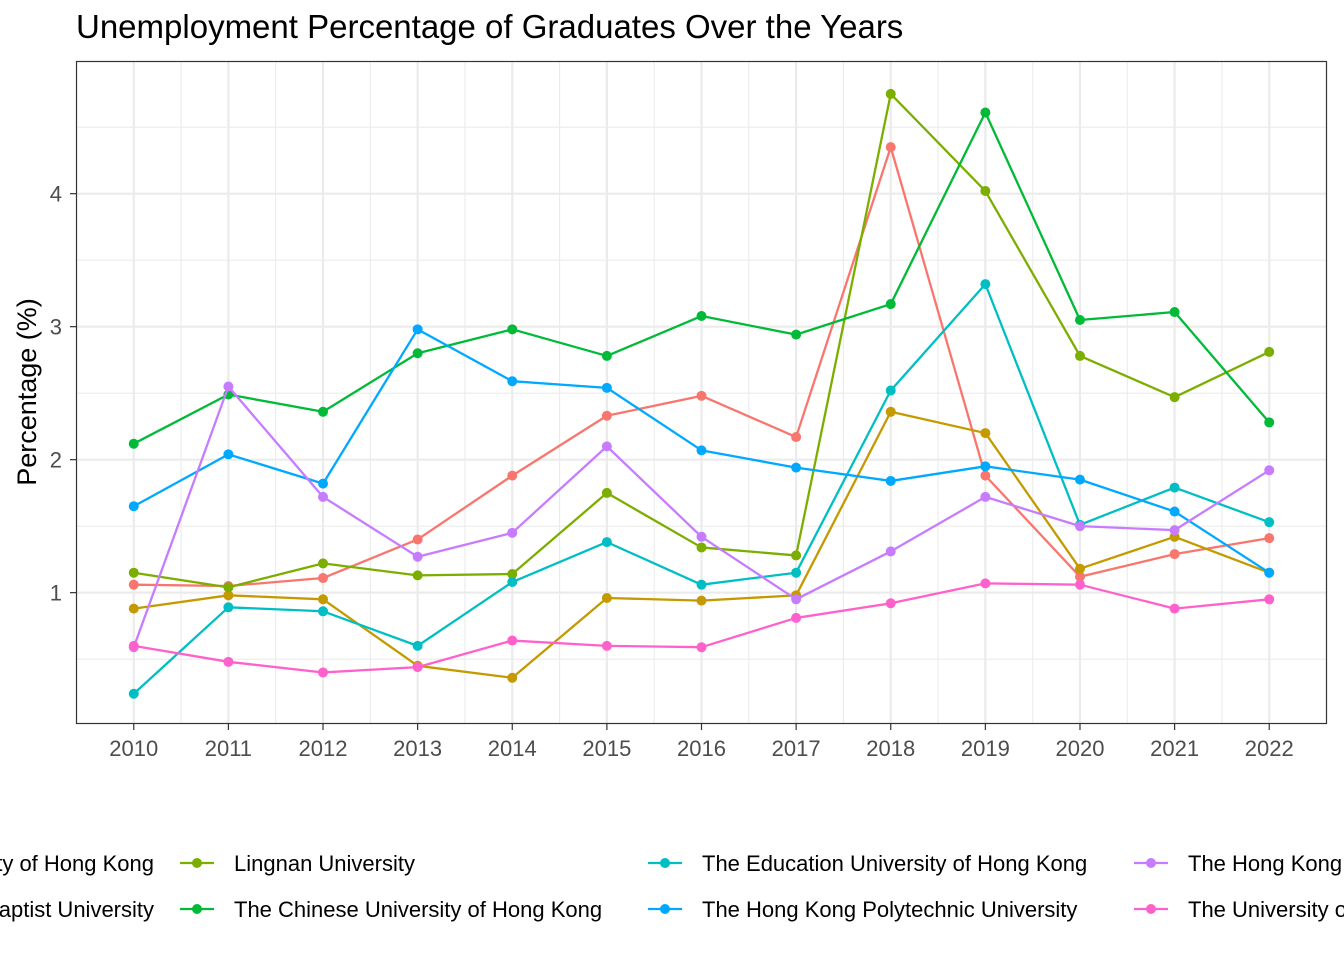 This screenshot has height=960, width=1344. I want to click on x-tick-label: 2011, so click(228, 748).